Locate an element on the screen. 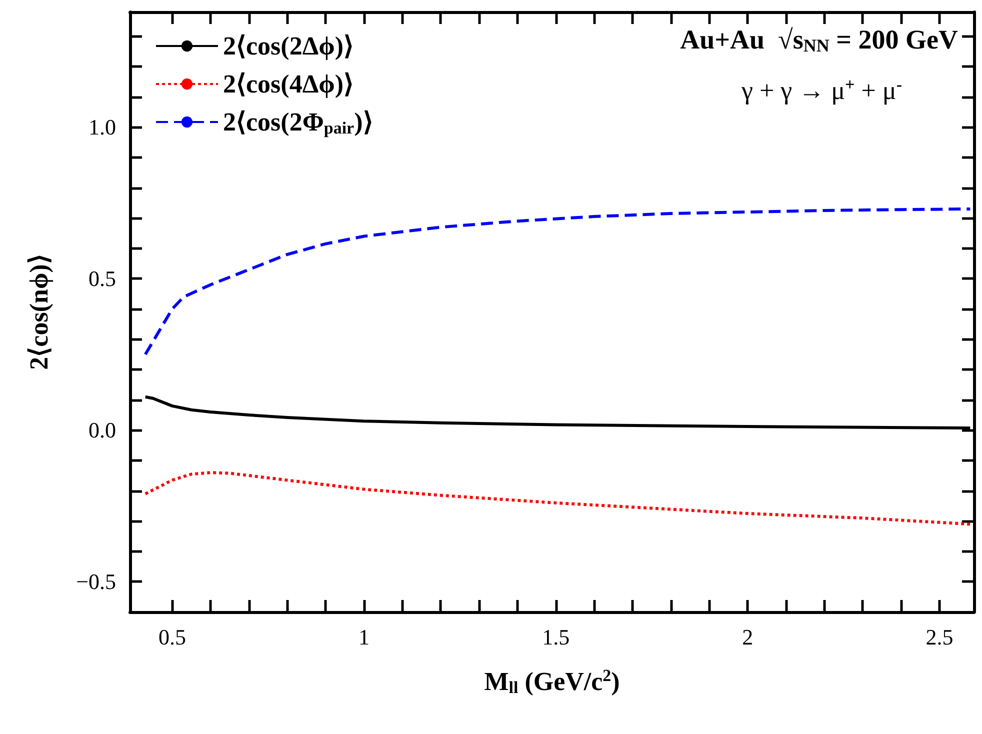 Image resolution: width=982 pixels, height=734 pixels. y-axis-title: 2⟨cos(nϕ)⟩ is located at coordinates (39, 312).